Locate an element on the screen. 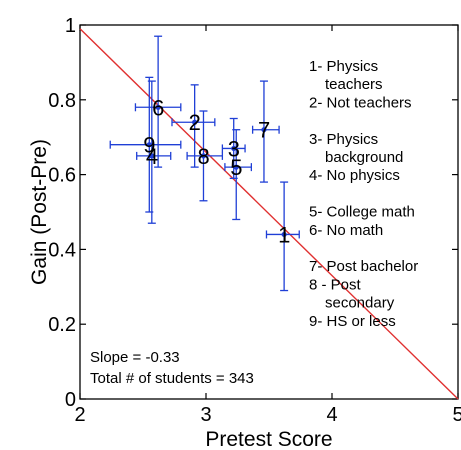 Image resolution: width=461 pixels, height=450 pixels. x-tick-label: 3 is located at coordinates (205, 415).